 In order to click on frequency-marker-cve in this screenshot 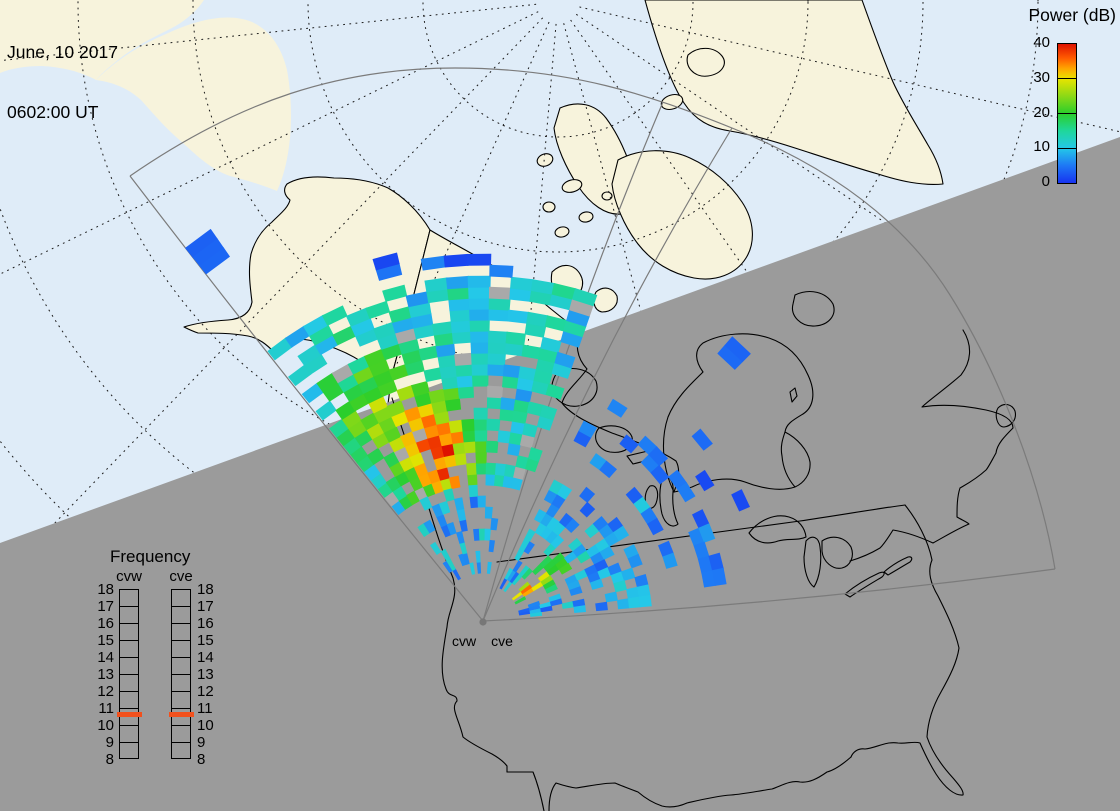, I will do `click(181, 715)`.